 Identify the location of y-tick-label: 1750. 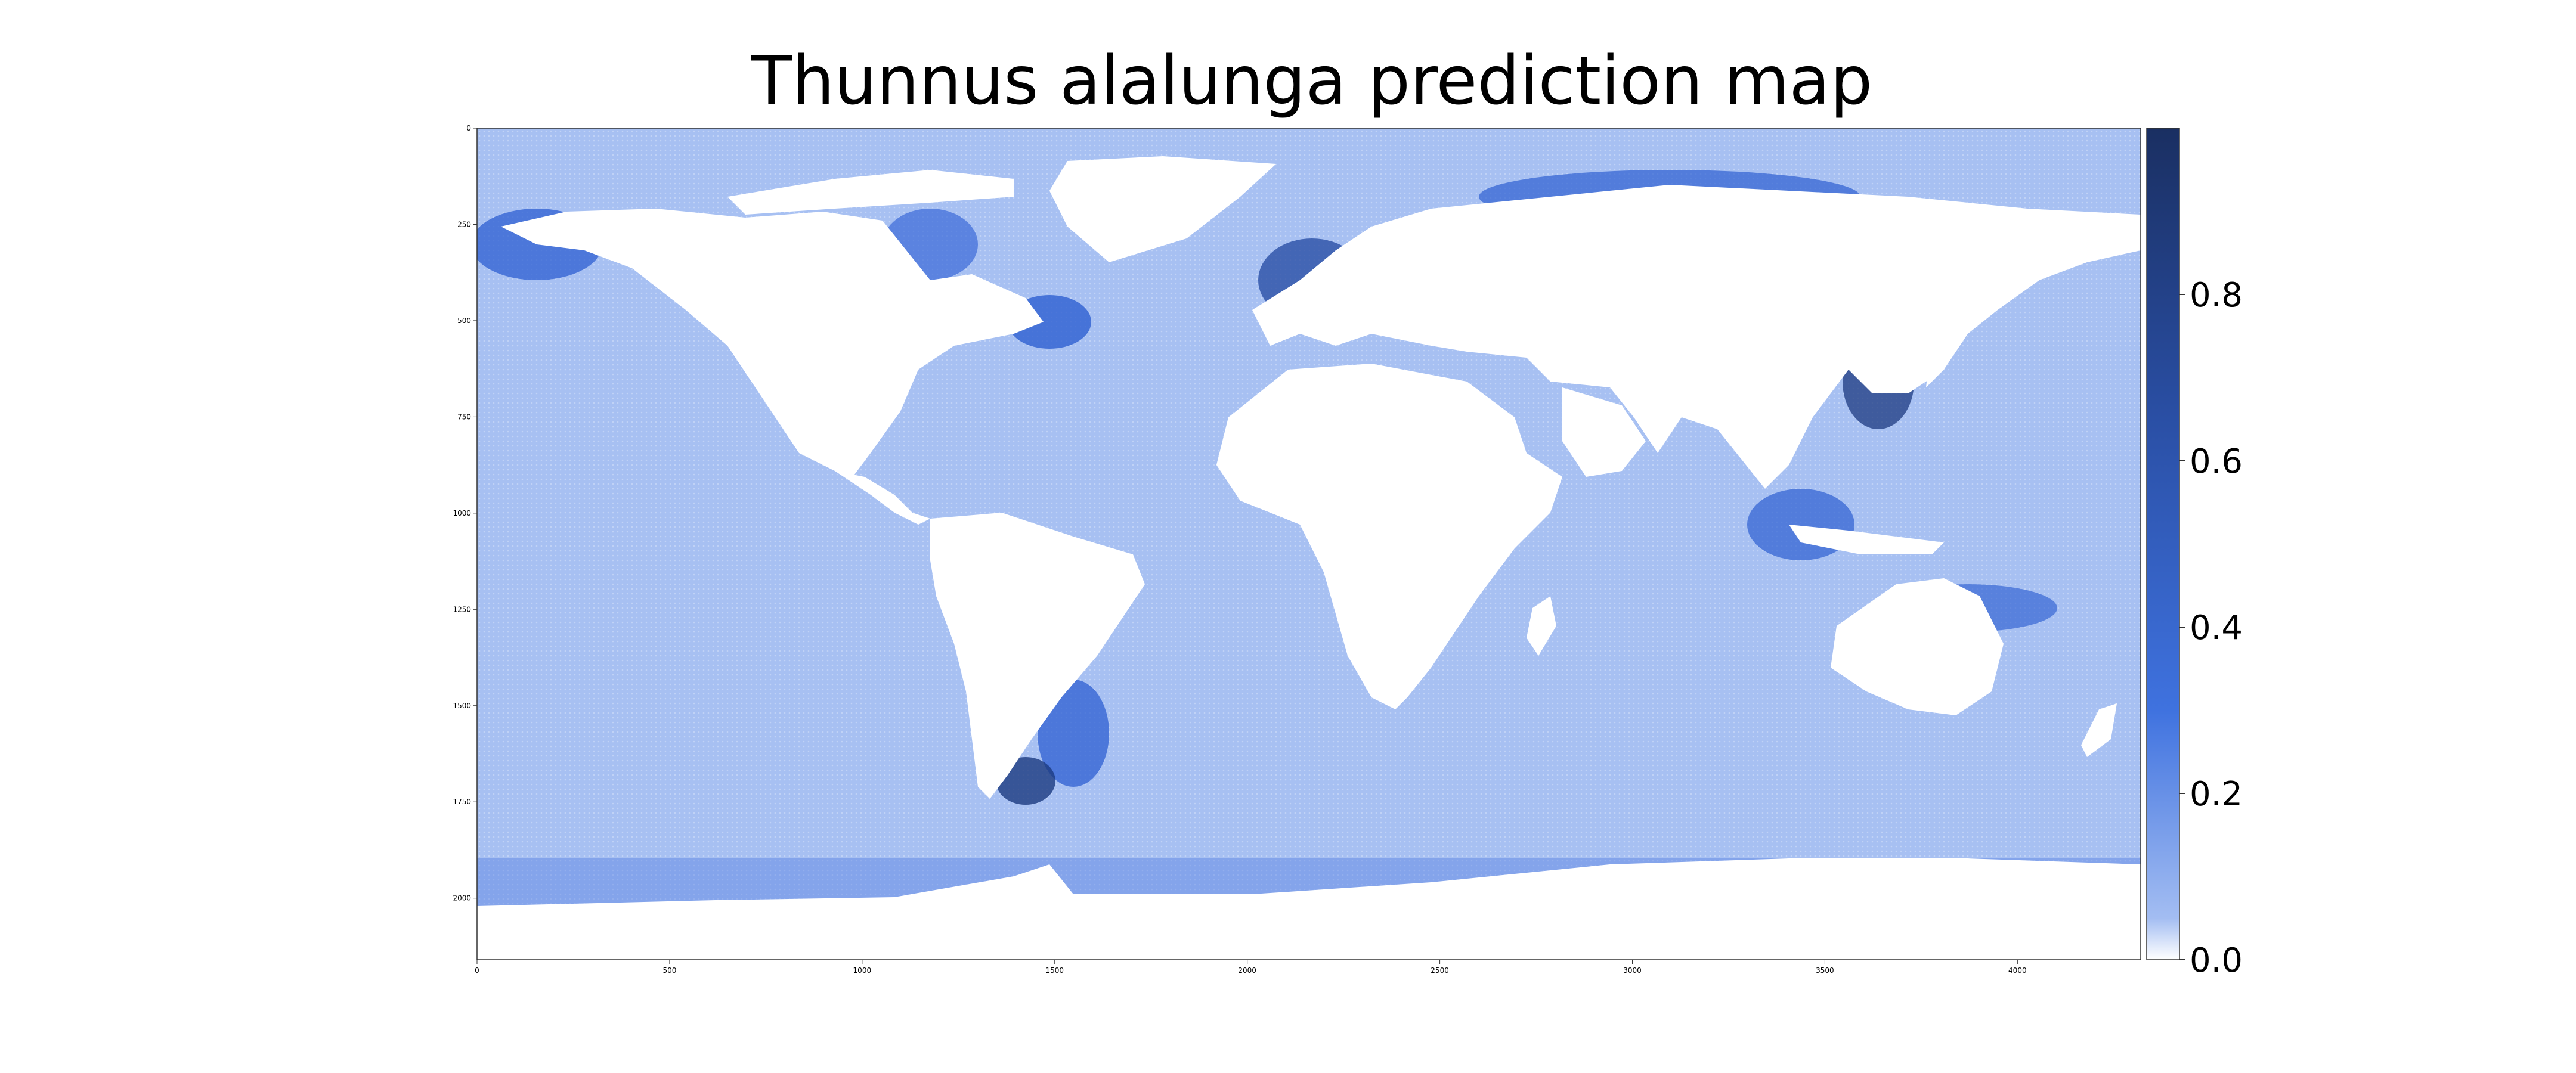
(462, 802).